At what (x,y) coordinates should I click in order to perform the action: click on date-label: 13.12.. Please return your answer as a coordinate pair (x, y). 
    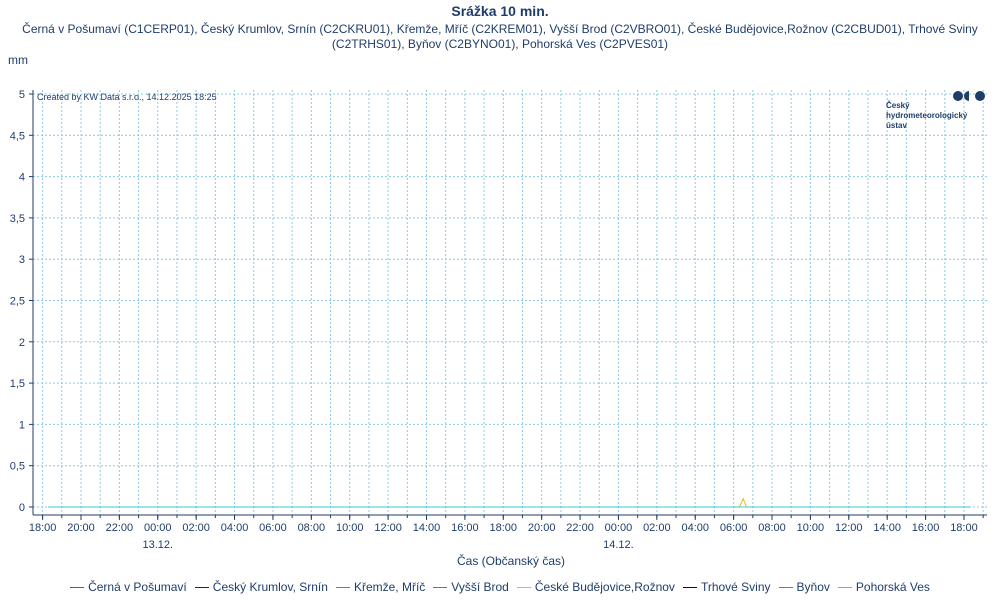
    Looking at the image, I should click on (157, 545).